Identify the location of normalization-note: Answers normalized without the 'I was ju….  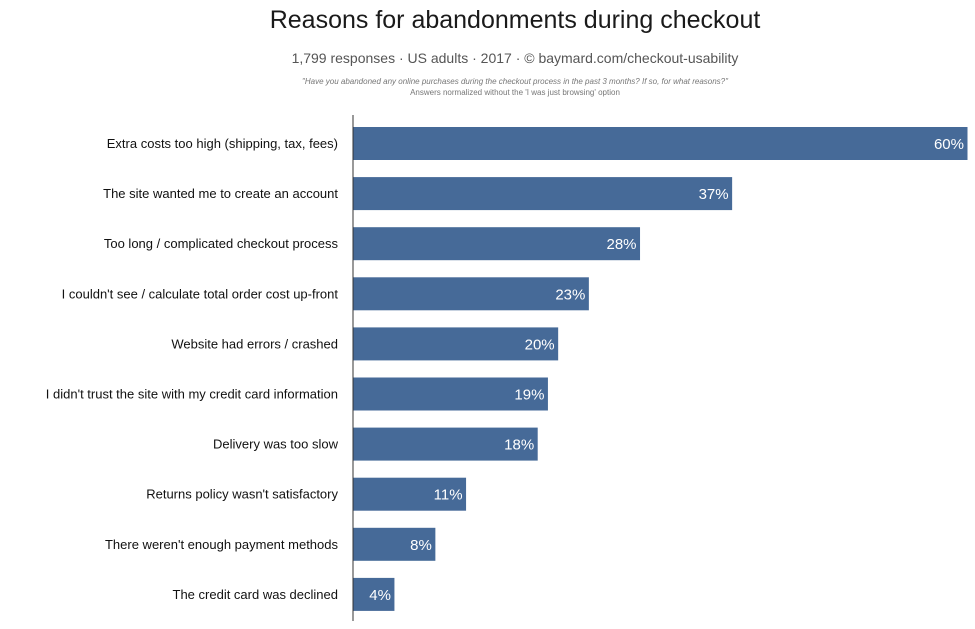
(515, 92).